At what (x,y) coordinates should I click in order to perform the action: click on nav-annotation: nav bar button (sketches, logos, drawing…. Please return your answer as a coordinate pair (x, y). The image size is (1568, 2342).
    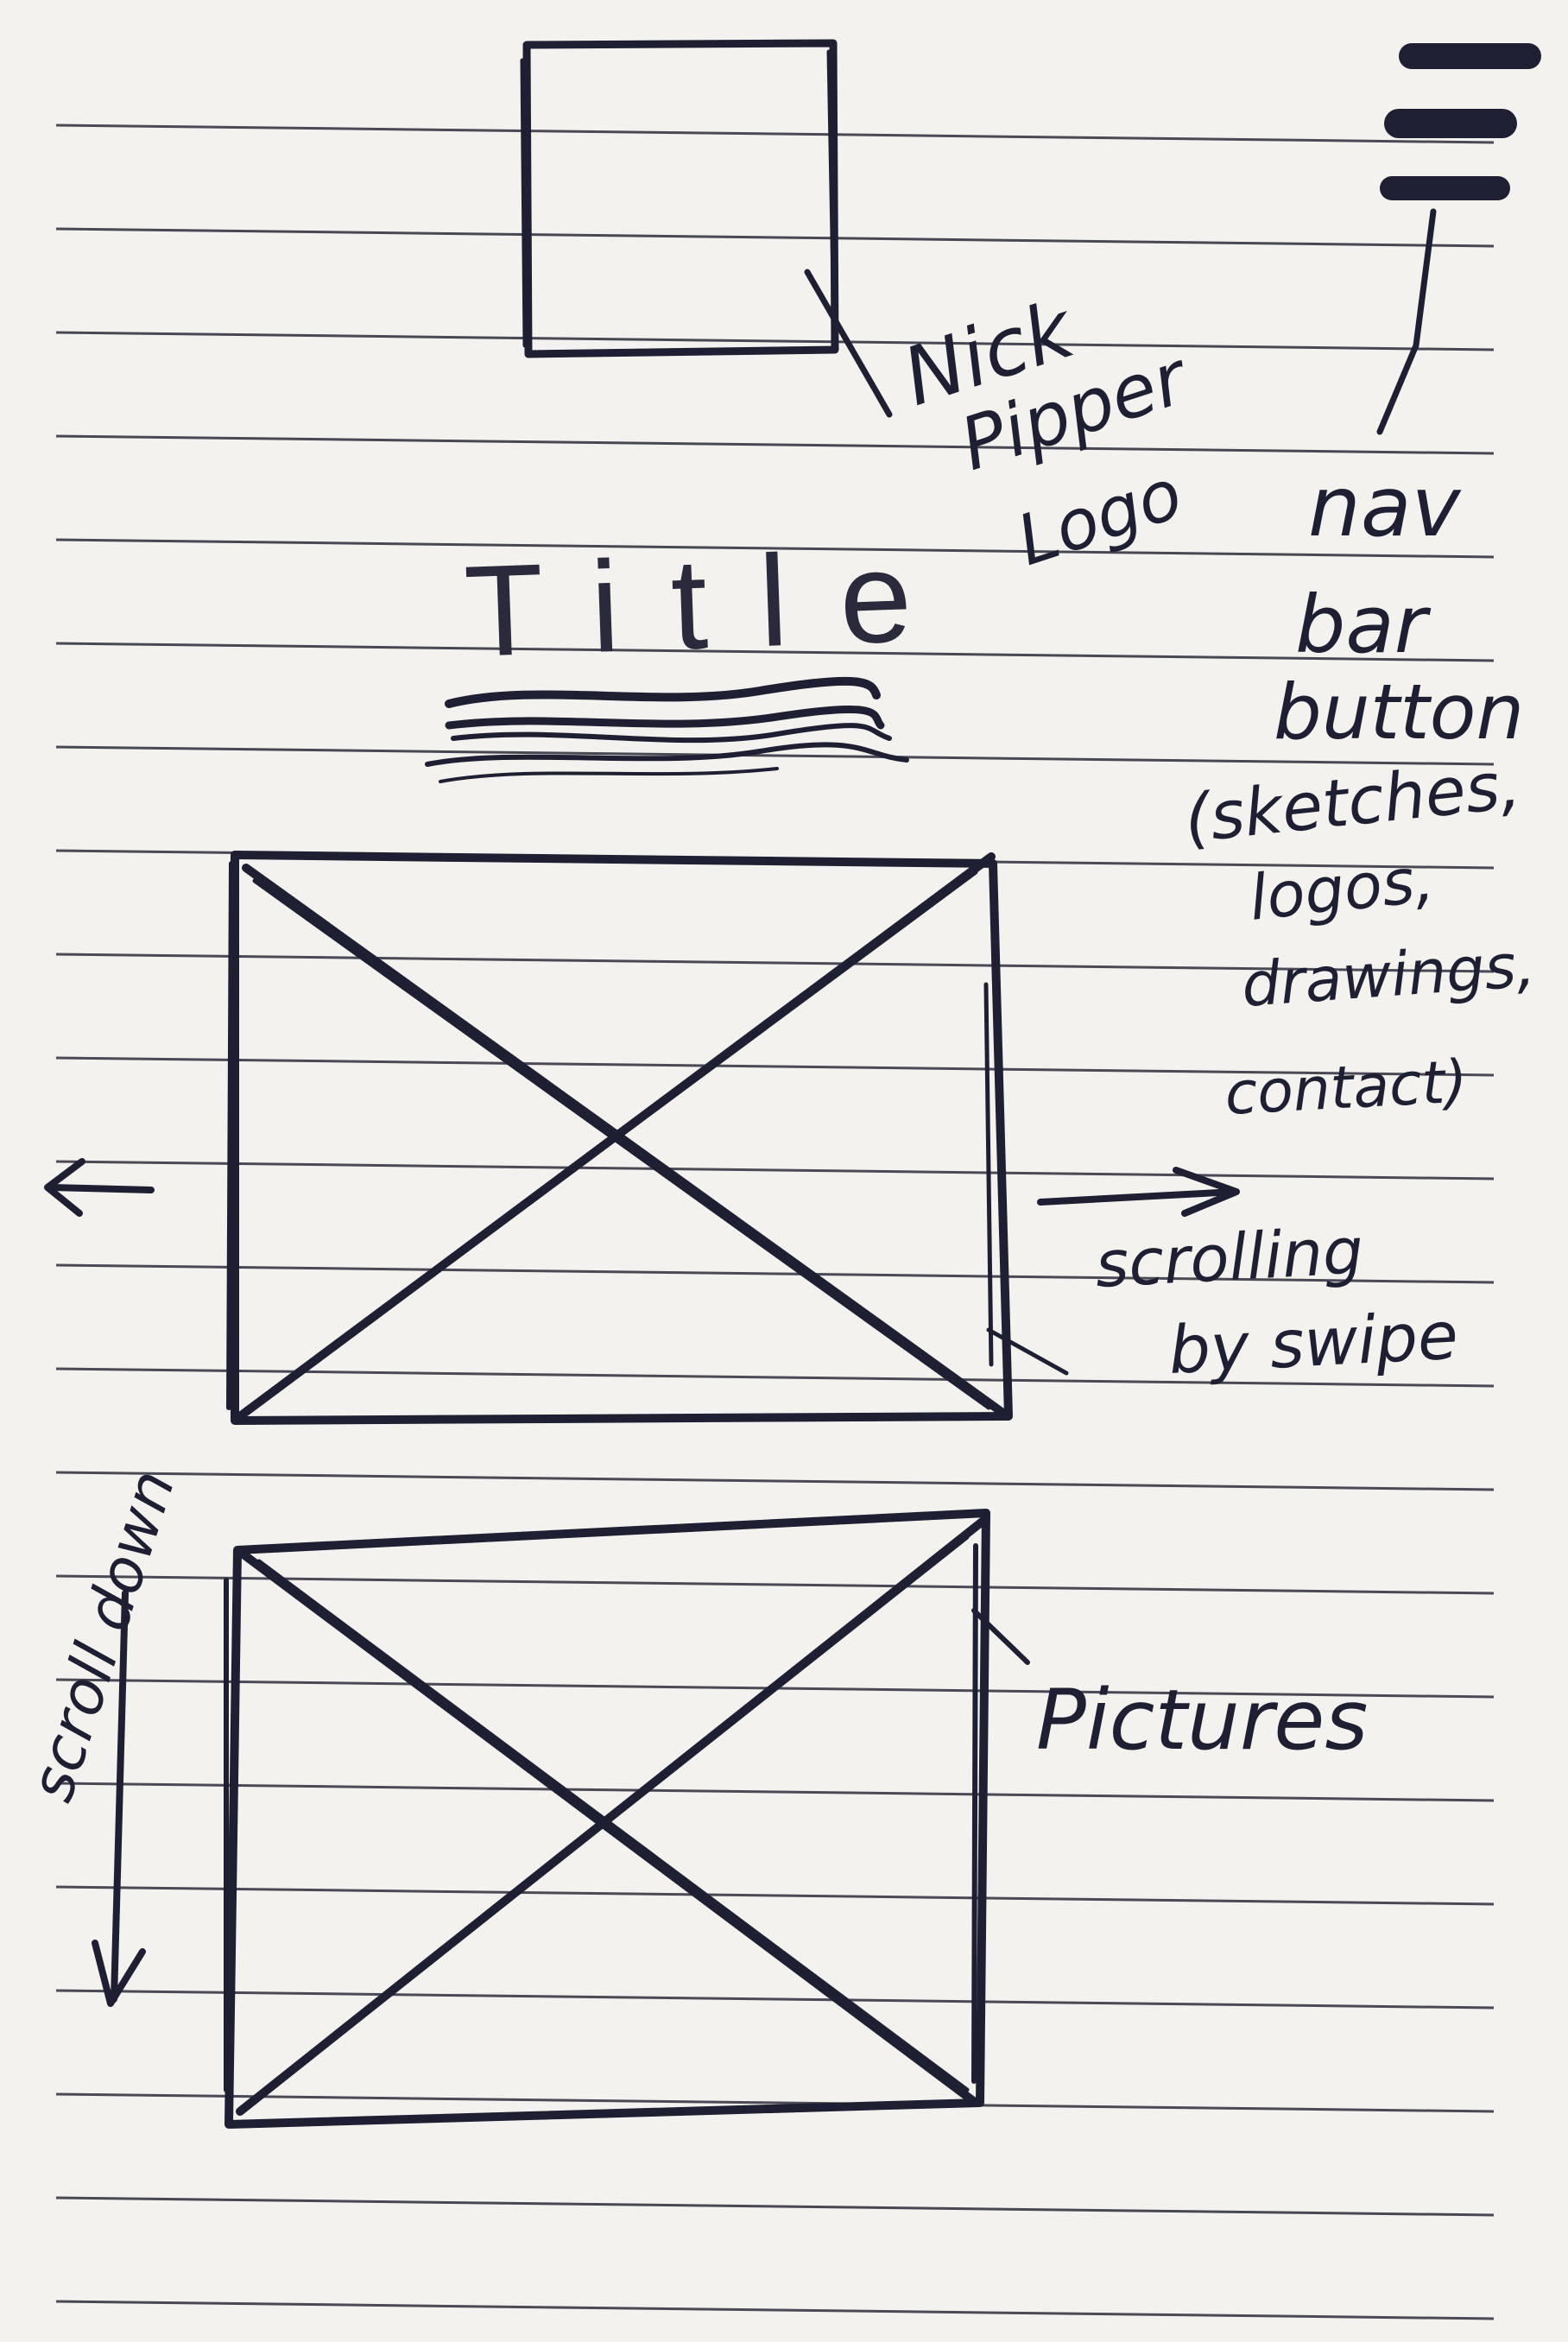
    Looking at the image, I should click on (1359, 794).